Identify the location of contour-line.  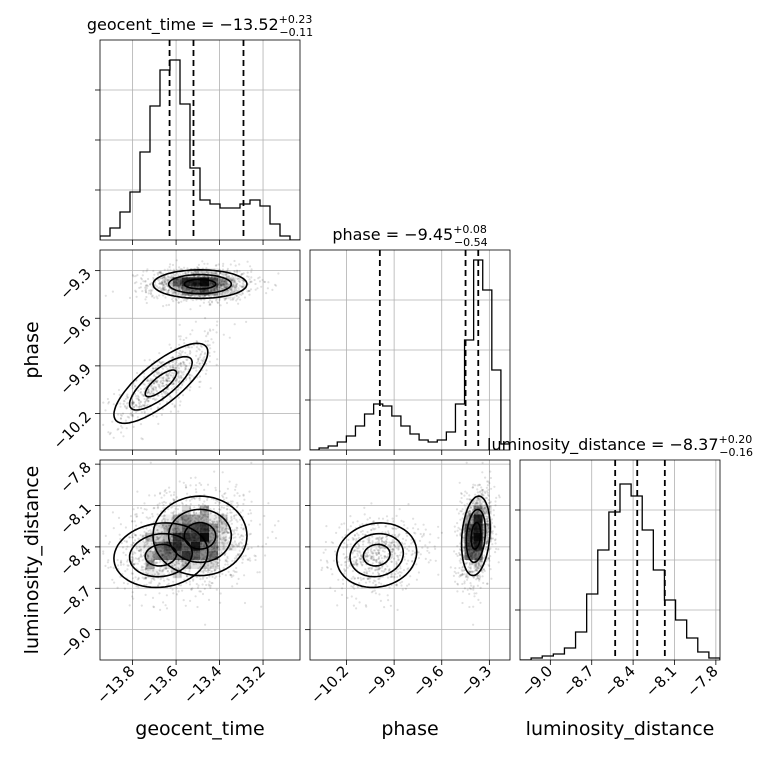
(161, 383).